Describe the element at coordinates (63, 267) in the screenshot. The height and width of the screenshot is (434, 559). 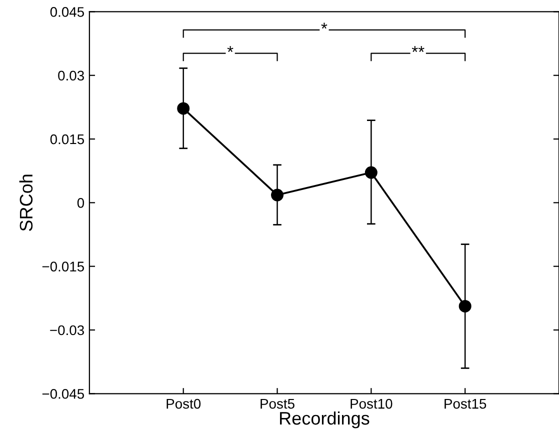
I see `y-tick-label: −0.015` at that location.